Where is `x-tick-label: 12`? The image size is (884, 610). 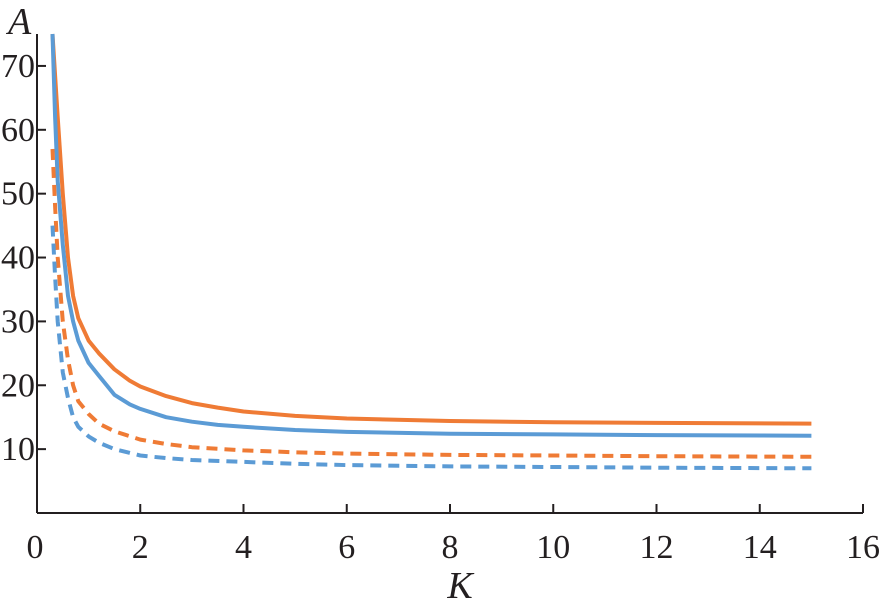 x-tick-label: 12 is located at coordinates (657, 547).